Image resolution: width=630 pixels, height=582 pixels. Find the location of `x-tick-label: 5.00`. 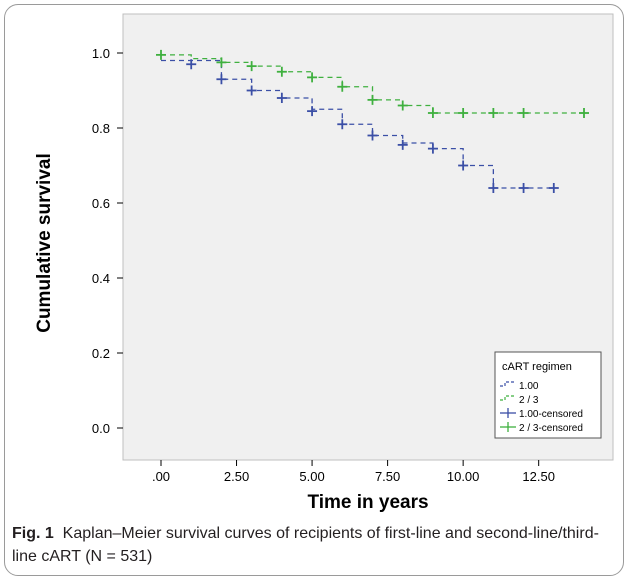

x-tick-label: 5.00 is located at coordinates (311, 476).